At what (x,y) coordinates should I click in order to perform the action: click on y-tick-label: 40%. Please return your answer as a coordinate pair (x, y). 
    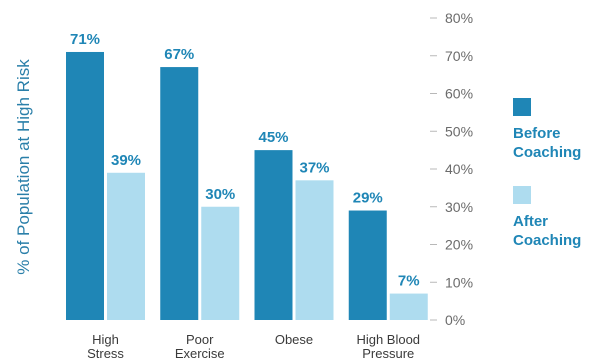
    Looking at the image, I should click on (459, 169).